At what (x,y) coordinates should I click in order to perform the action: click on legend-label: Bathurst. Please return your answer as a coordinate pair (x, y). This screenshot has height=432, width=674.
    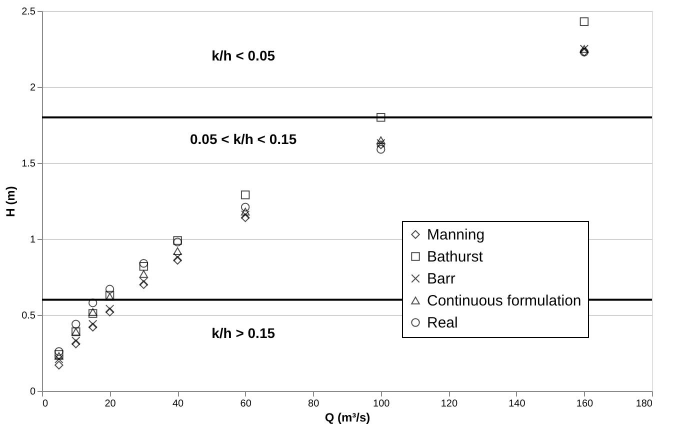
    Looking at the image, I should click on (455, 257).